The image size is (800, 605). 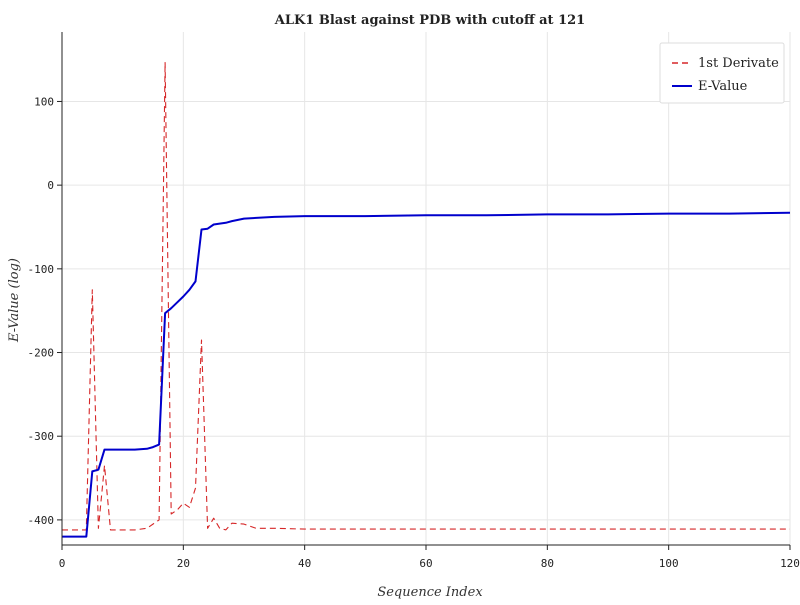 What do you see at coordinates (738, 63) in the screenshot?
I see `legend-label-1st-derivate: 1st Derivate` at bounding box center [738, 63].